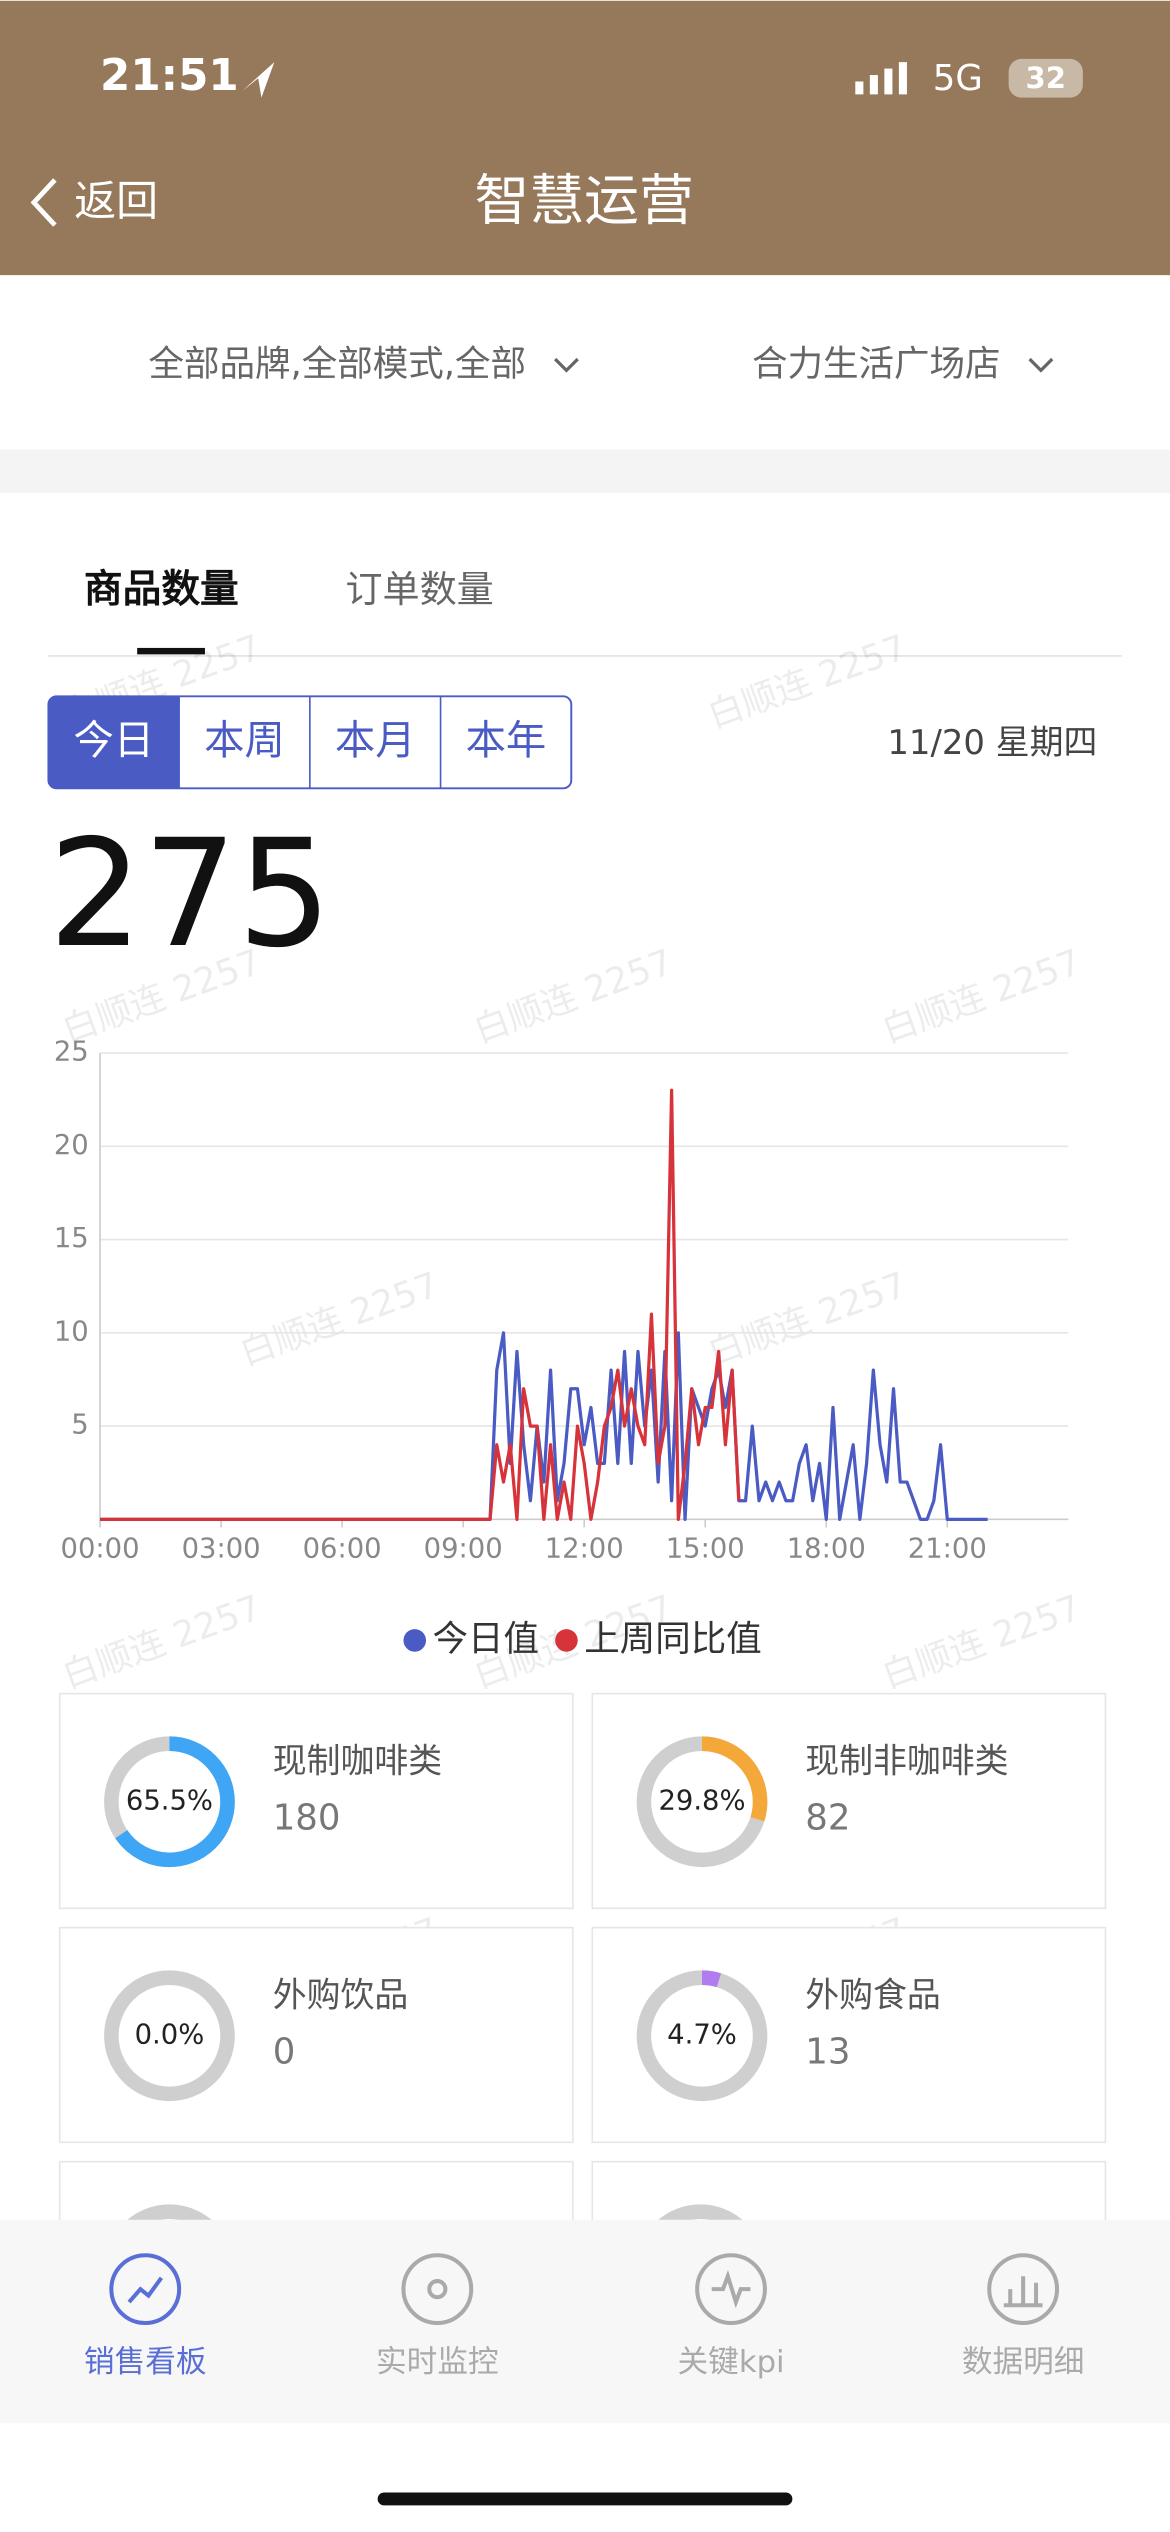  Describe the element at coordinates (169, 76) in the screenshot. I see `clock: 21:51` at that location.